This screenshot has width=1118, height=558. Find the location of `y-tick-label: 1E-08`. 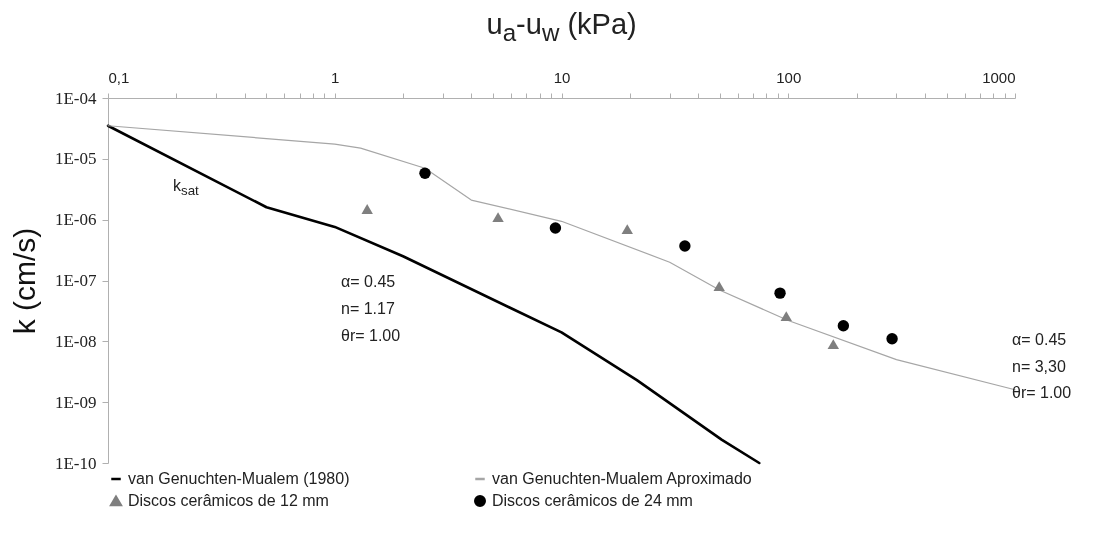

y-tick-label: 1E-08 is located at coordinates (75, 341).